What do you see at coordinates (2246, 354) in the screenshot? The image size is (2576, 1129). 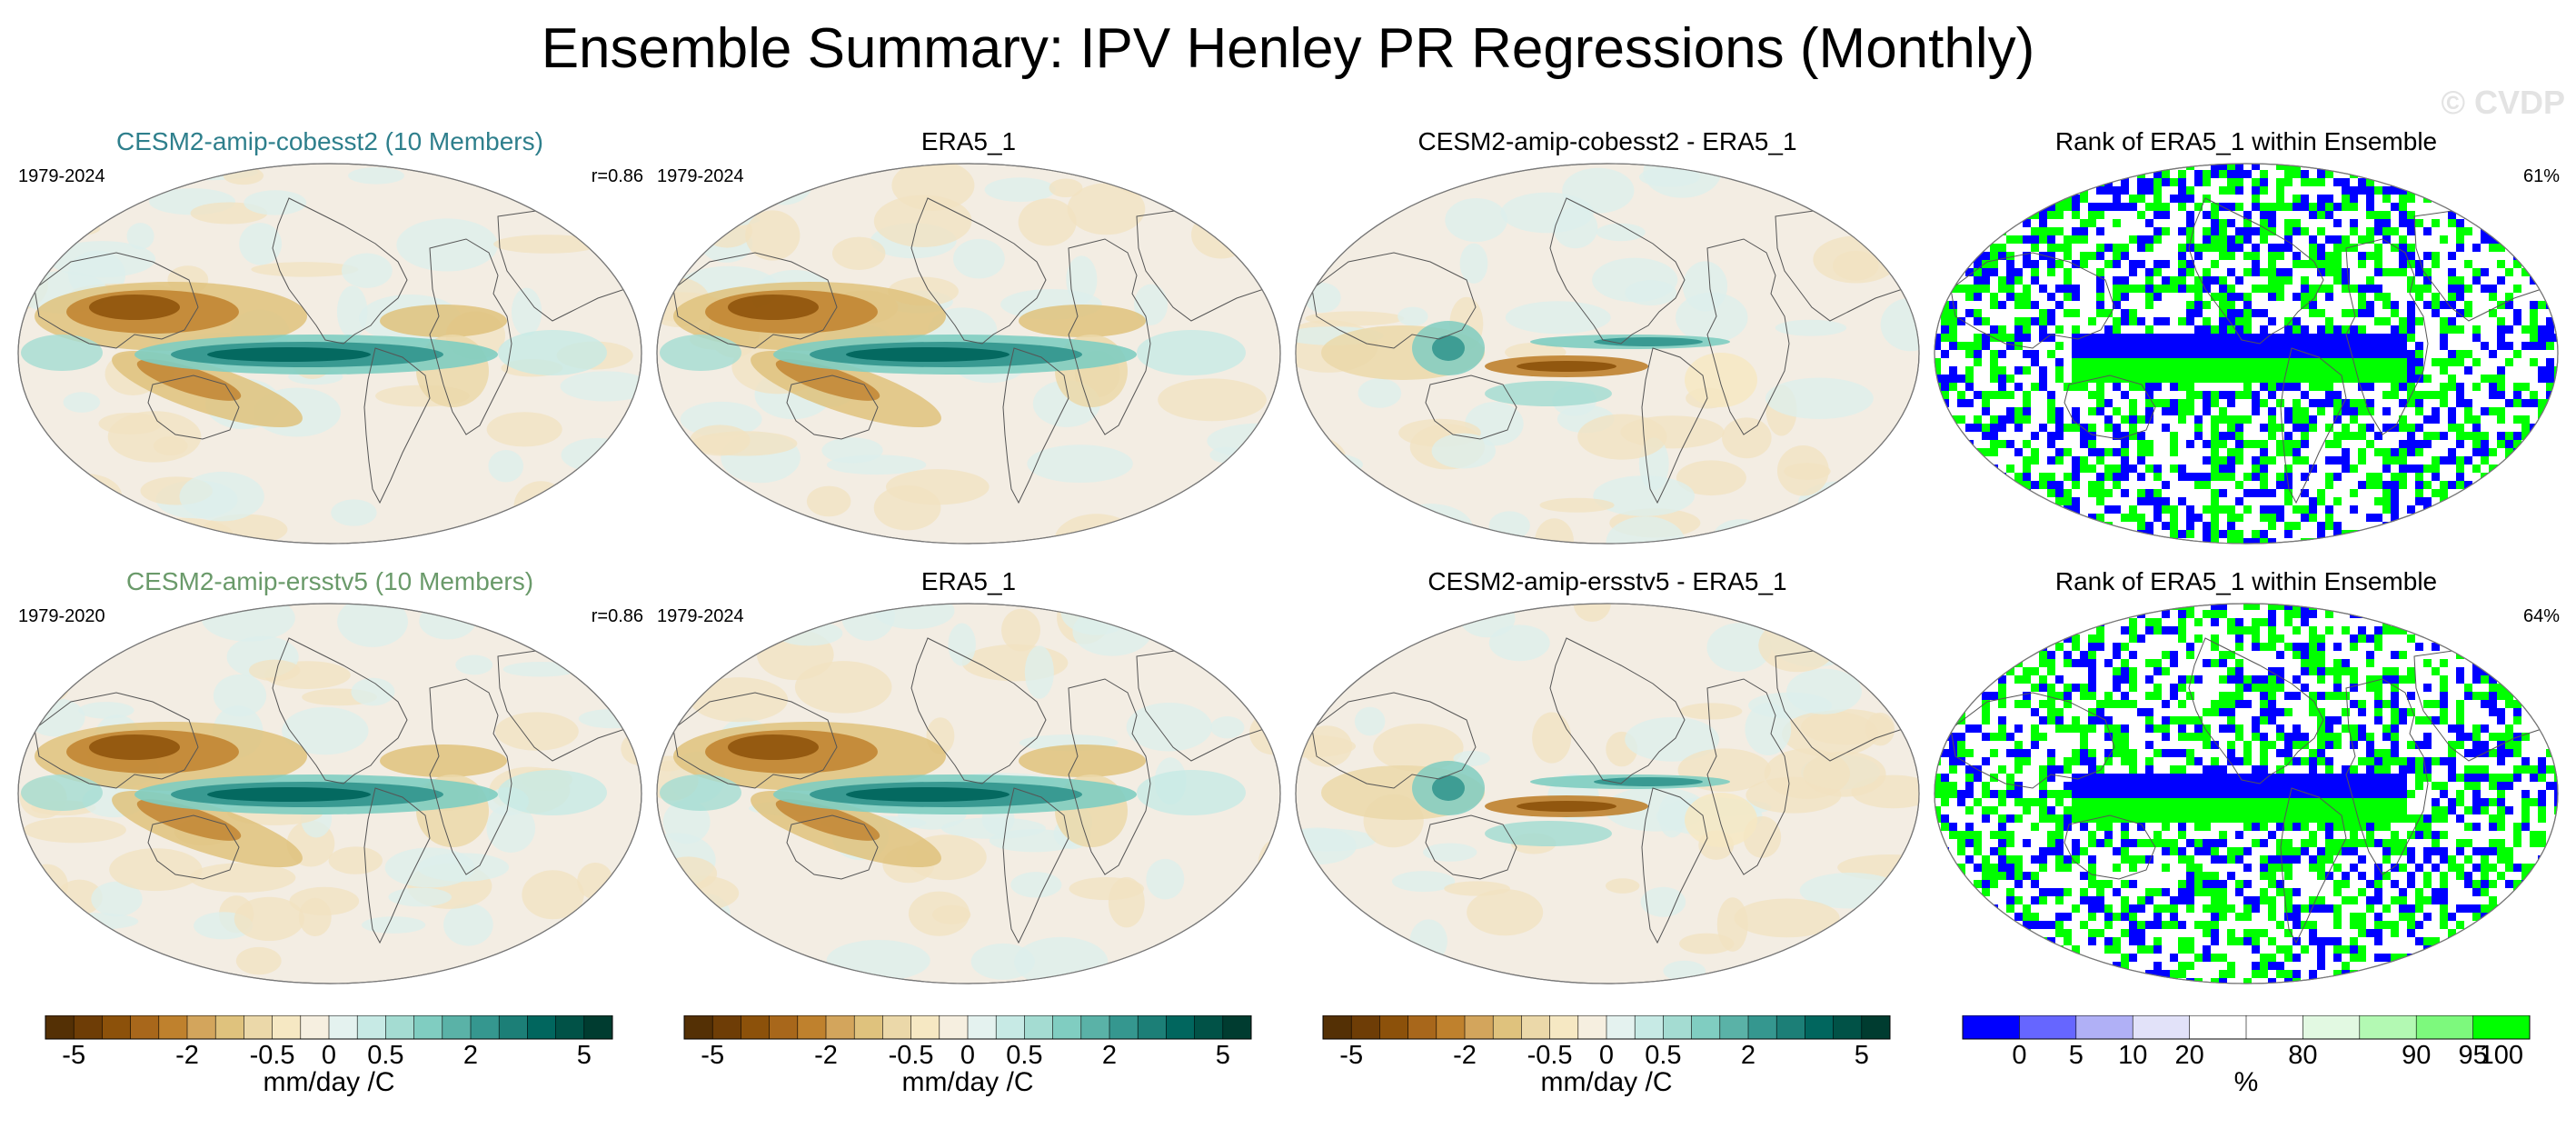 I see `rank-map` at bounding box center [2246, 354].